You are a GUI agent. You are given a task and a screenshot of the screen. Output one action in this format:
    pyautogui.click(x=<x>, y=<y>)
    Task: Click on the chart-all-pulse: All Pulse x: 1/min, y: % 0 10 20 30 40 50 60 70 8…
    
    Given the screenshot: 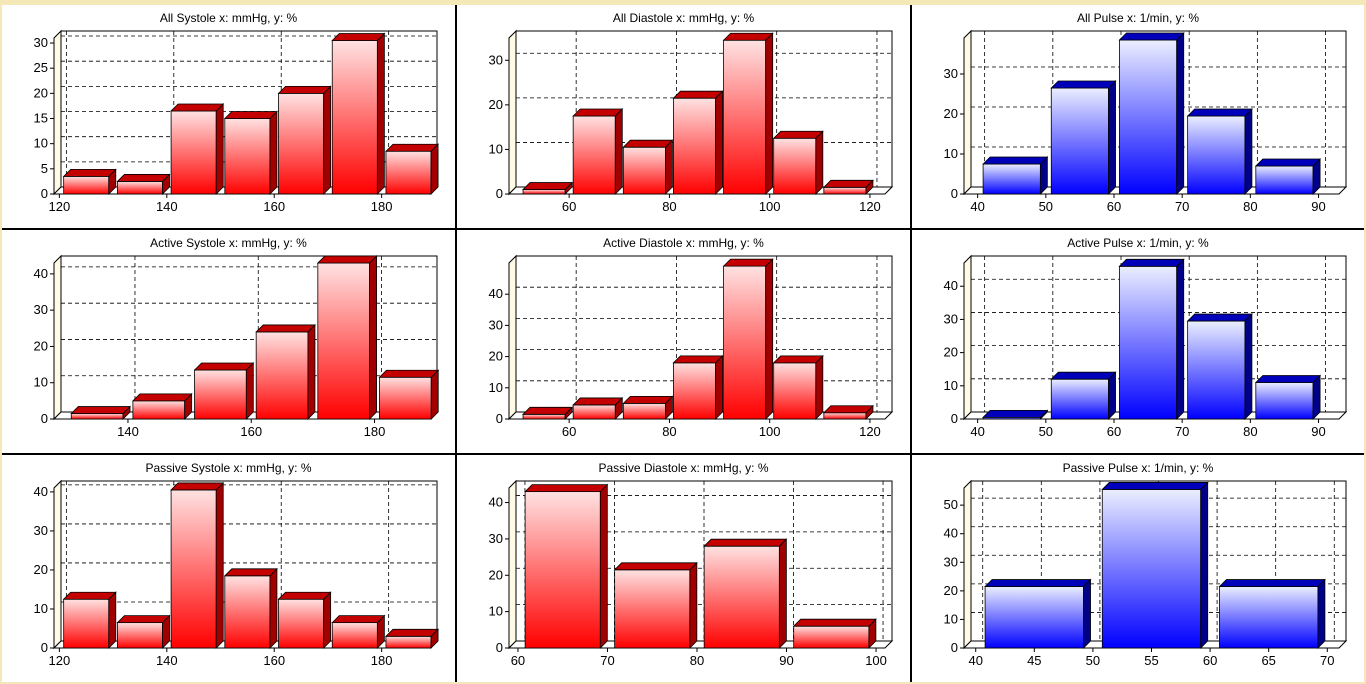 What is the action you would take?
    pyautogui.click(x=1138, y=116)
    